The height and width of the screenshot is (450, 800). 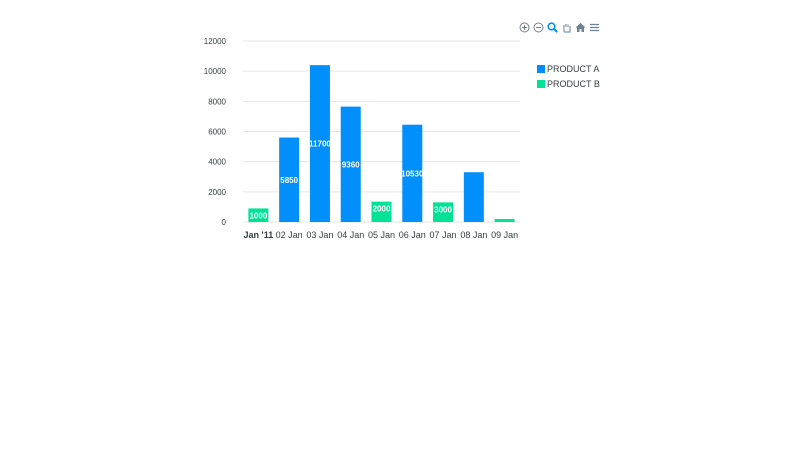 What do you see at coordinates (224, 222) in the screenshot?
I see `y-tick-label: 0` at bounding box center [224, 222].